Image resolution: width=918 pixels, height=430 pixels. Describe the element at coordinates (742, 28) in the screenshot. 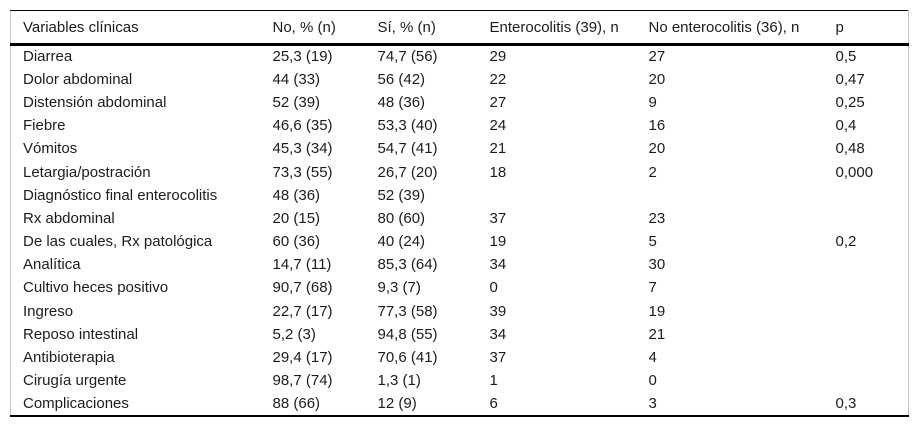

I see `column-header-no-enterocolitis: No enterocolitis (36), n` at that location.